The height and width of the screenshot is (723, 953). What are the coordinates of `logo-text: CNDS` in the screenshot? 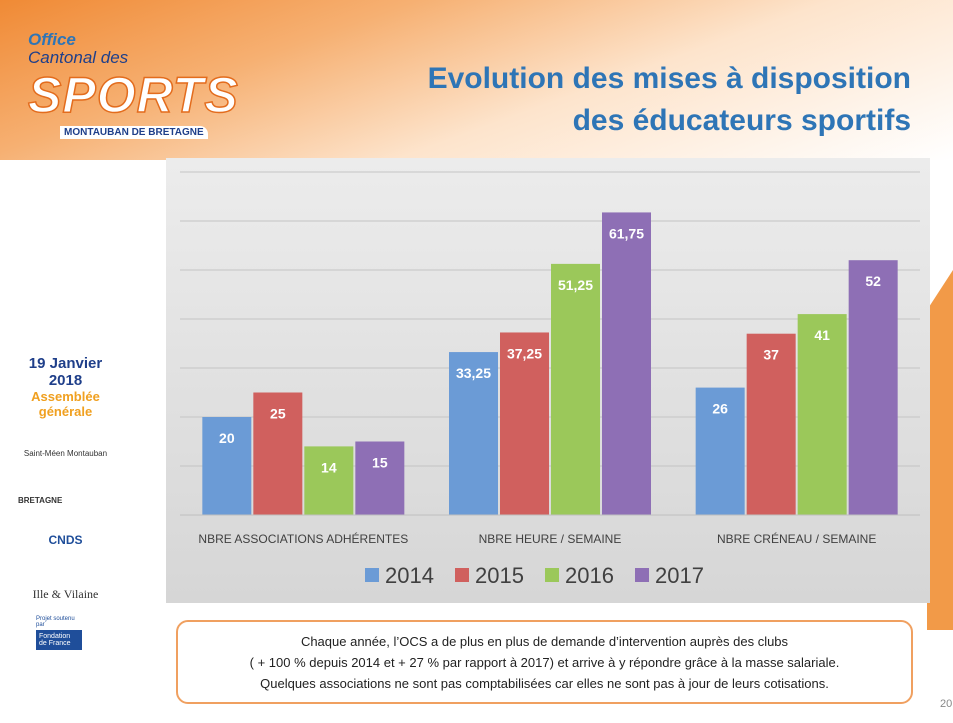 It's located at (65, 540).